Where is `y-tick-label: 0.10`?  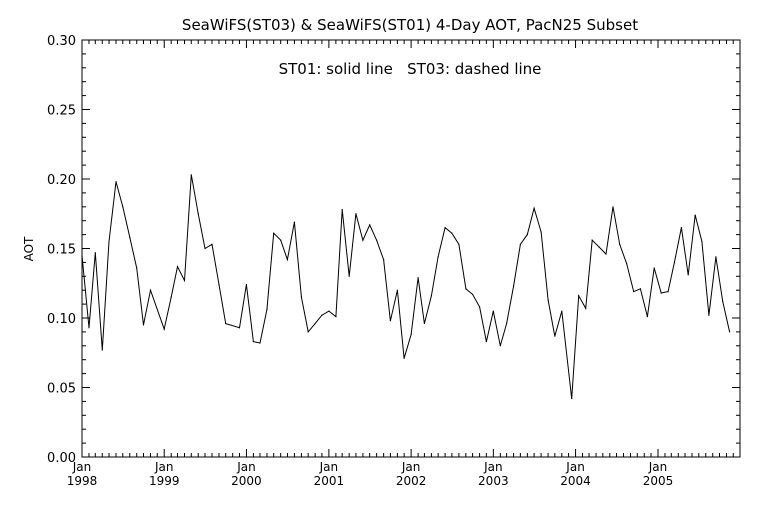 y-tick-label: 0.10 is located at coordinates (61, 319).